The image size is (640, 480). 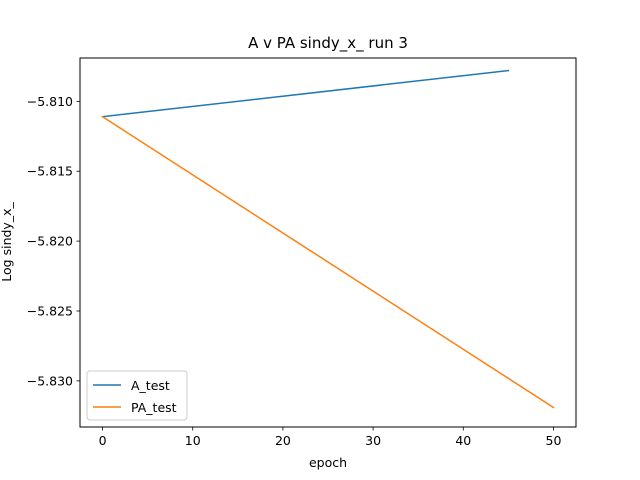 I want to click on y-tick-label: −5.830, so click(x=50, y=380).